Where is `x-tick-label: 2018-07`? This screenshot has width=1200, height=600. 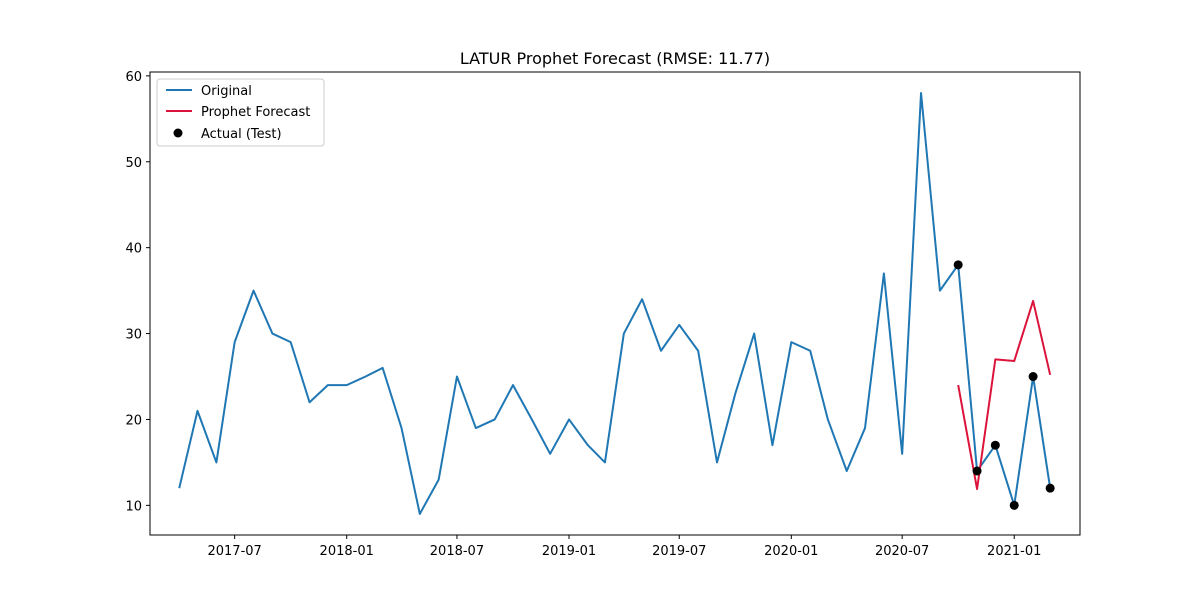 x-tick-label: 2018-07 is located at coordinates (457, 551).